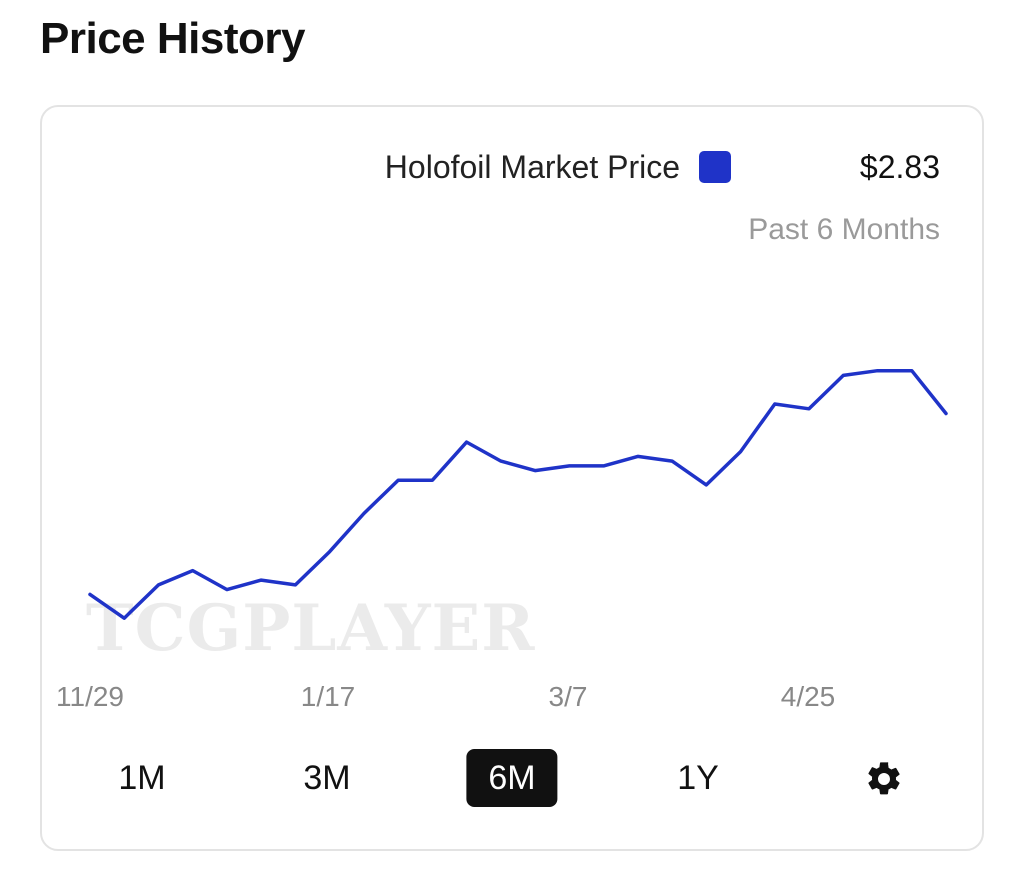 The image size is (1024, 886). Describe the element at coordinates (899, 167) in the screenshot. I see `current-price: $2.83` at that location.